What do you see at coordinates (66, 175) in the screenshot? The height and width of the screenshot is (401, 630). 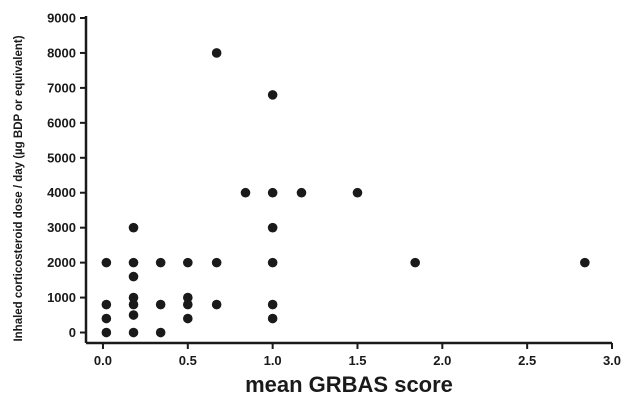 I see `y-ticks: 0 1000 2000 3000 4000 5000 6000 7000 8000 9000` at bounding box center [66, 175].